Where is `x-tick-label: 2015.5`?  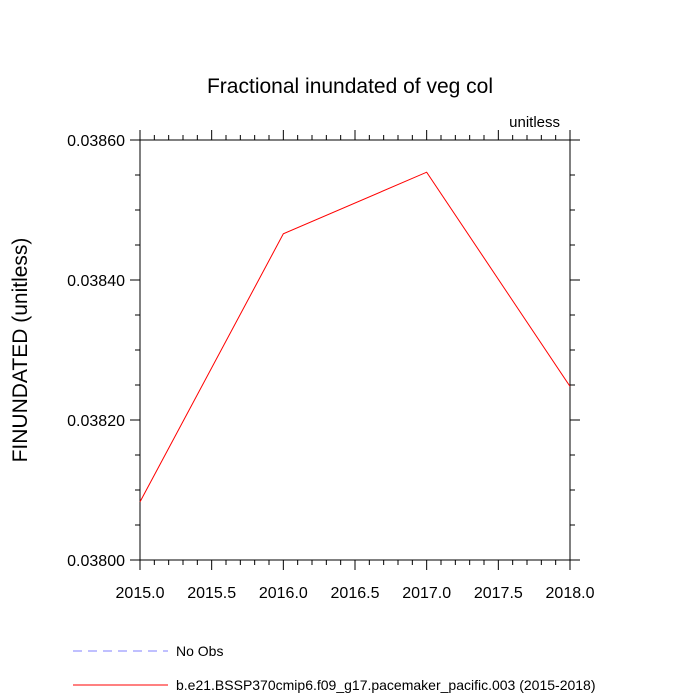
x-tick-label: 2015.5 is located at coordinates (211, 593).